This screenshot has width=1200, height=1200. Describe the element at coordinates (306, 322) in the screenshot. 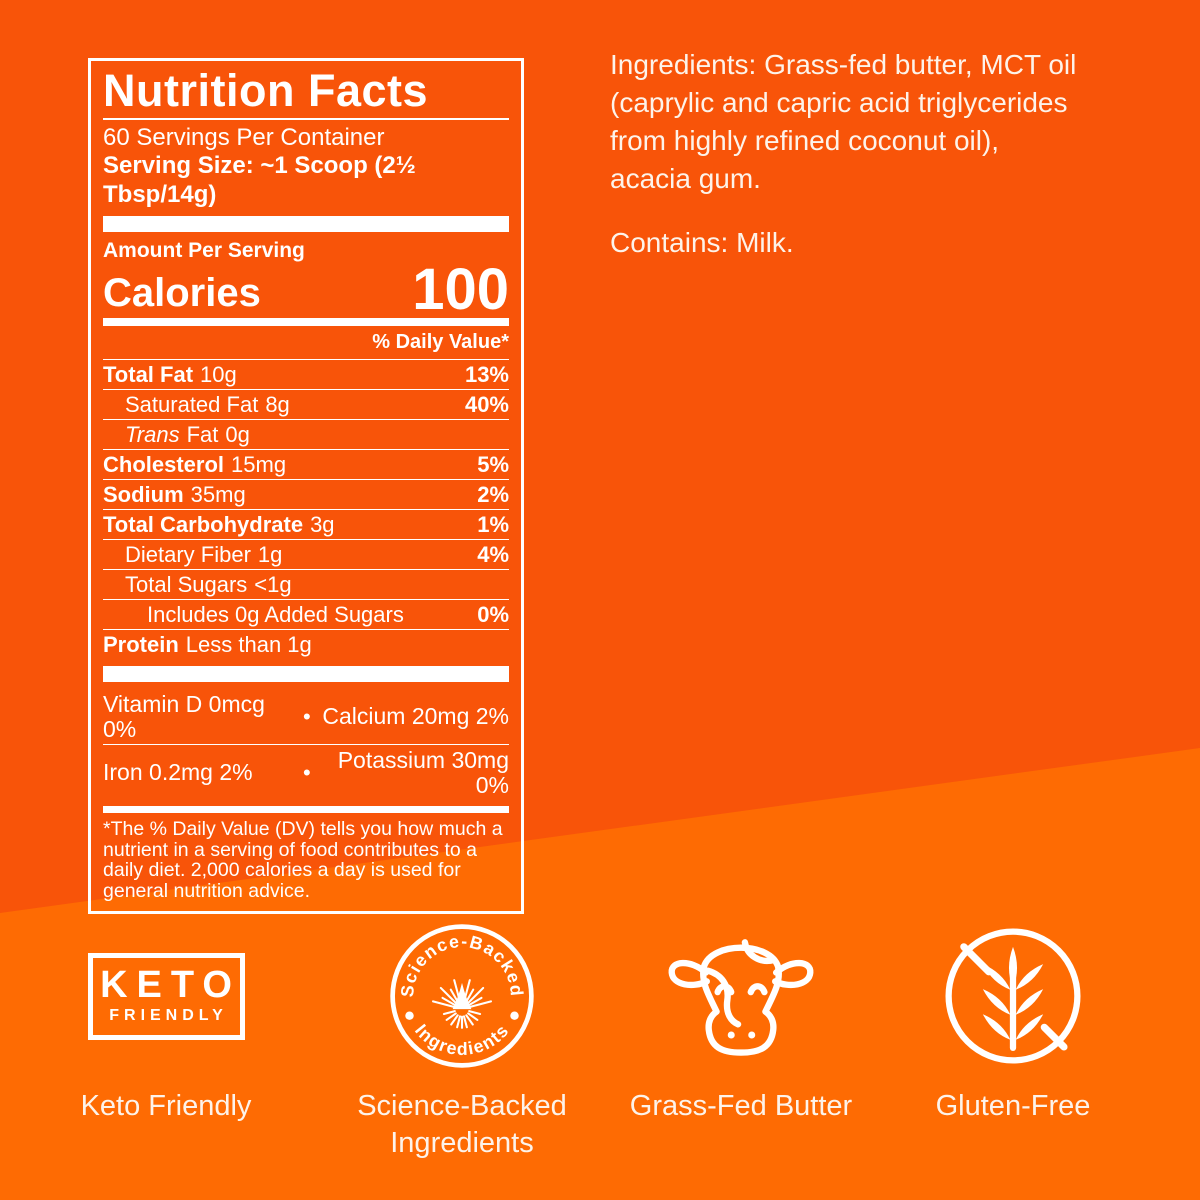

I see `medium-divider-bar` at that location.